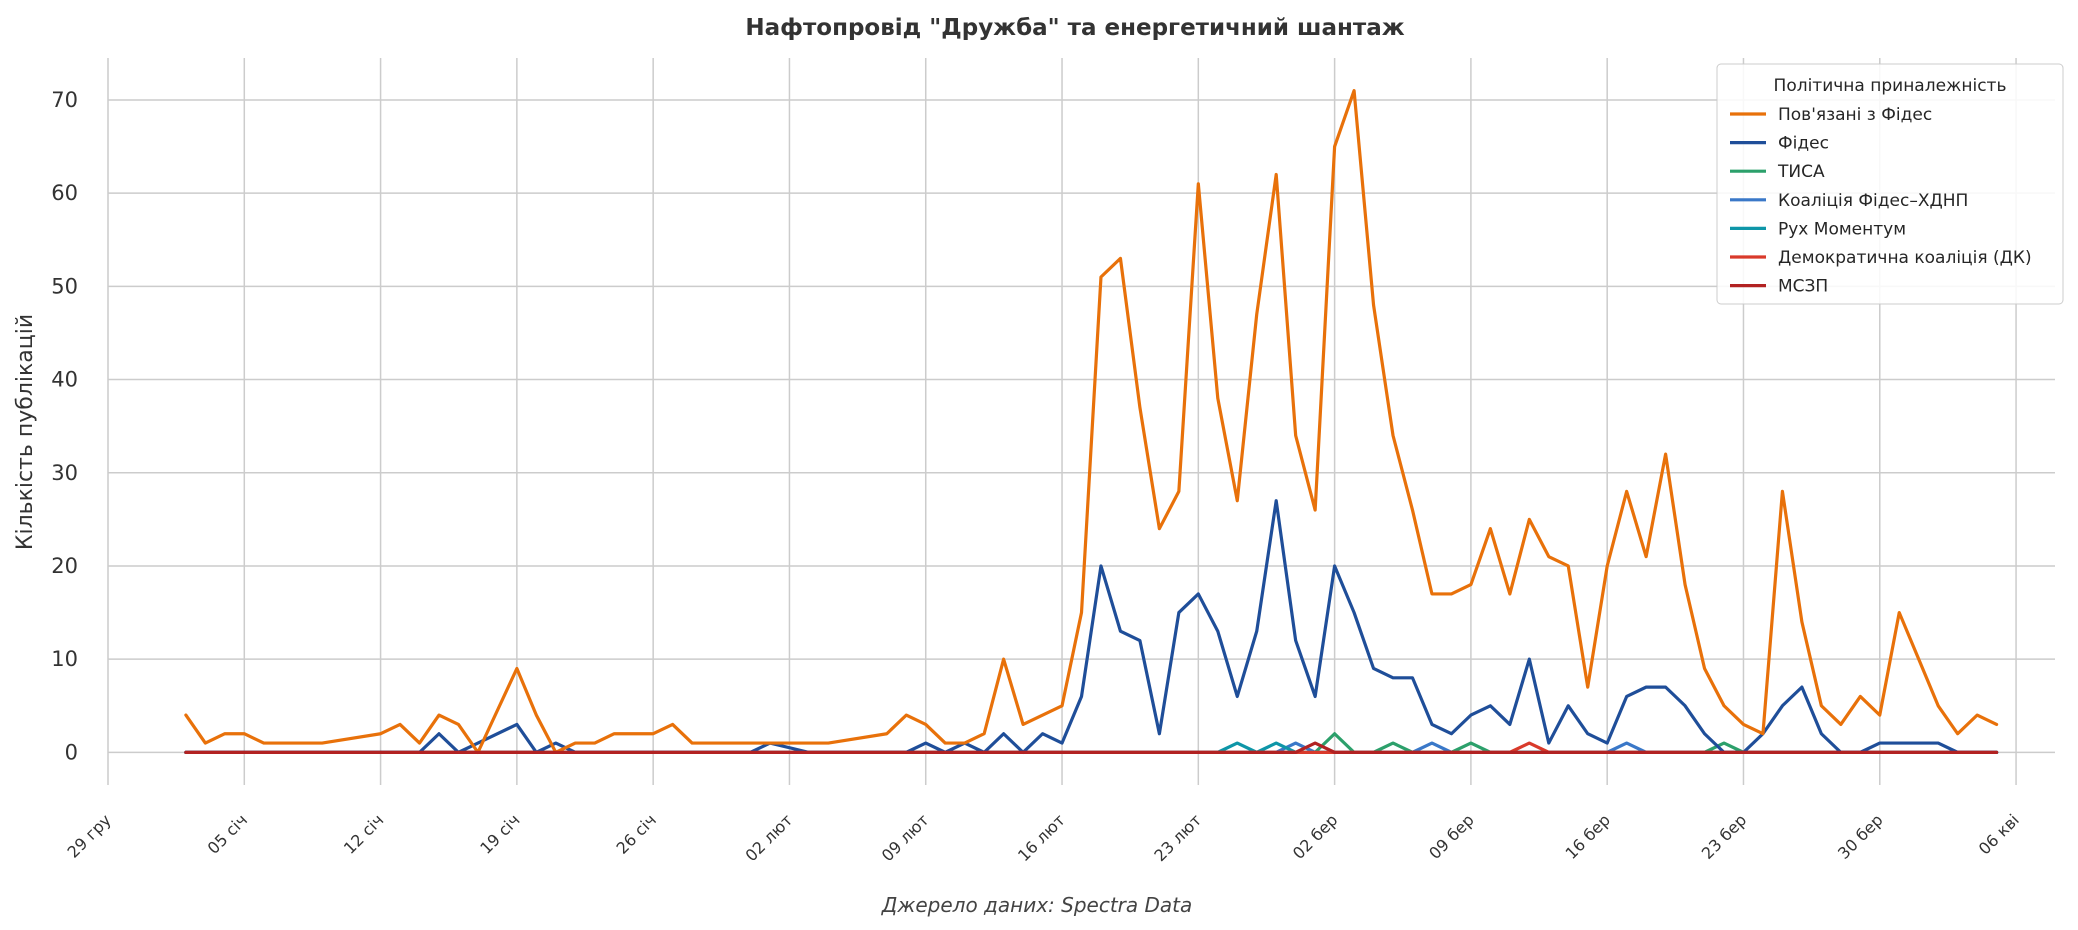  I want to click on legend-box, so click(1890, 184).